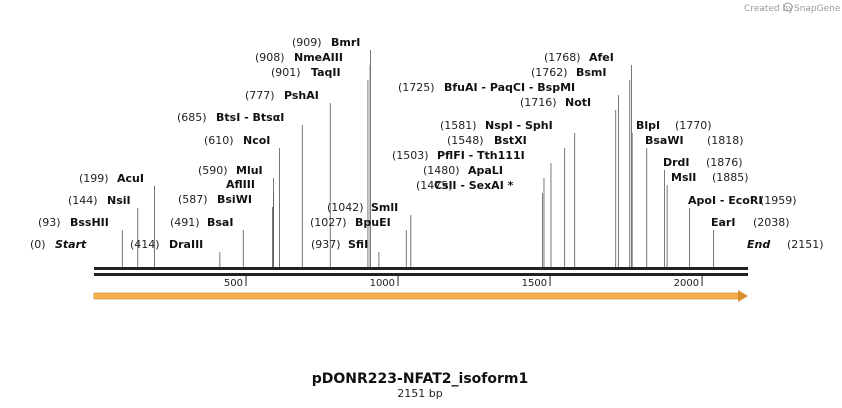  Describe the element at coordinates (119, 200) in the screenshot. I see `enzyme-label: NsiI` at that location.